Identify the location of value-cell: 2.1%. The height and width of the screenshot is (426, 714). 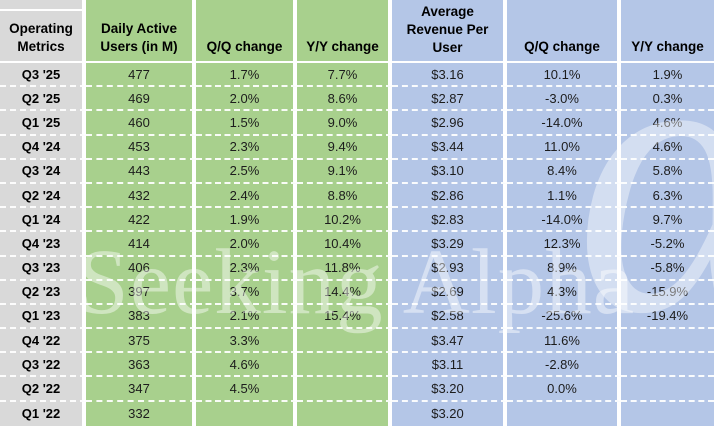
(246, 317).